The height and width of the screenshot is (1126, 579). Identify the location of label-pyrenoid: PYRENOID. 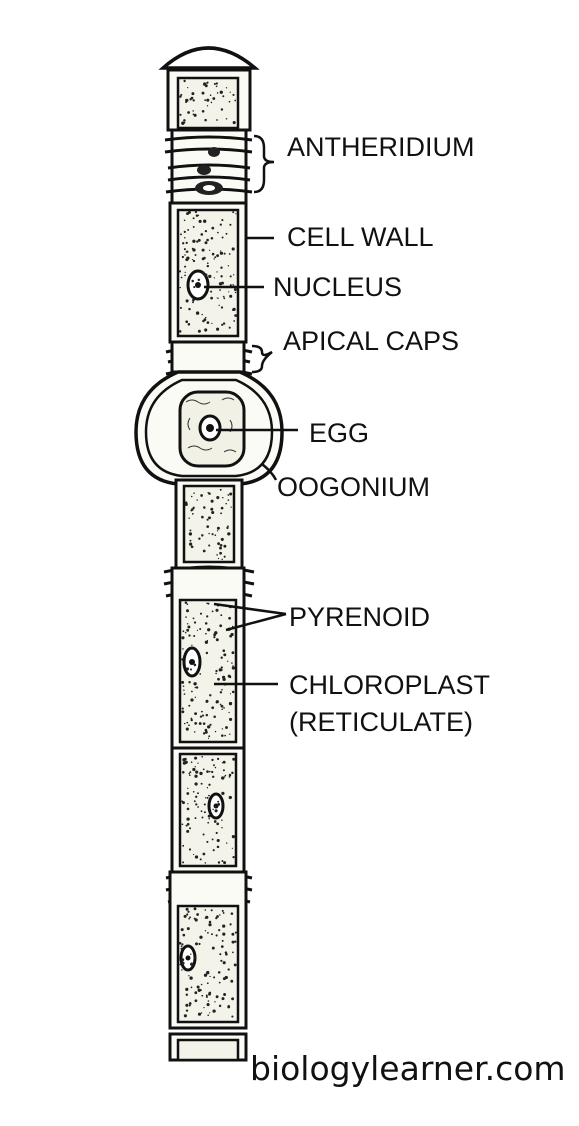
(359, 617).